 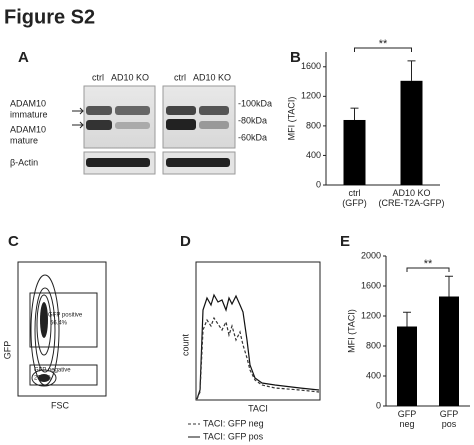 I want to click on gate-label: 23.2%, so click(x=43, y=379).